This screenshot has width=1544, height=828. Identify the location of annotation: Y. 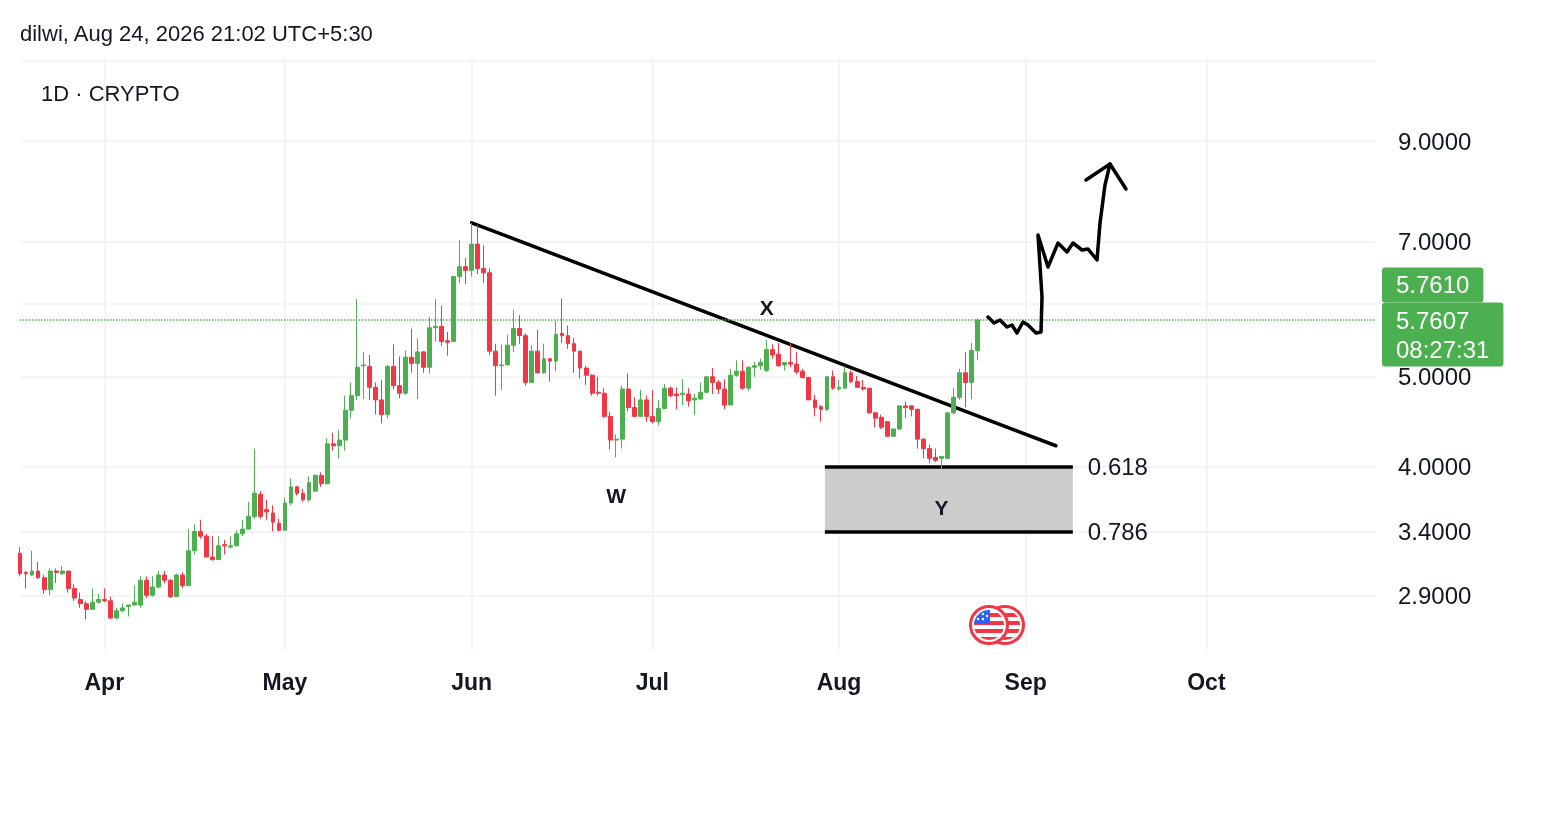
(941, 508).